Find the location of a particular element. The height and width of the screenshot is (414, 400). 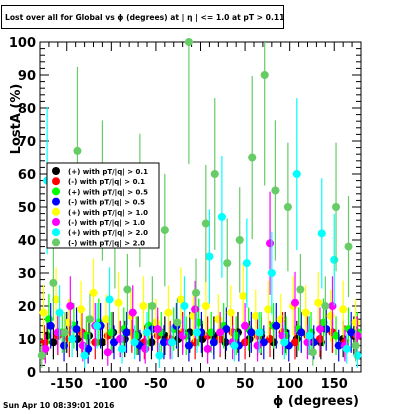

y-tick-label: 100 is located at coordinates (22, 43).